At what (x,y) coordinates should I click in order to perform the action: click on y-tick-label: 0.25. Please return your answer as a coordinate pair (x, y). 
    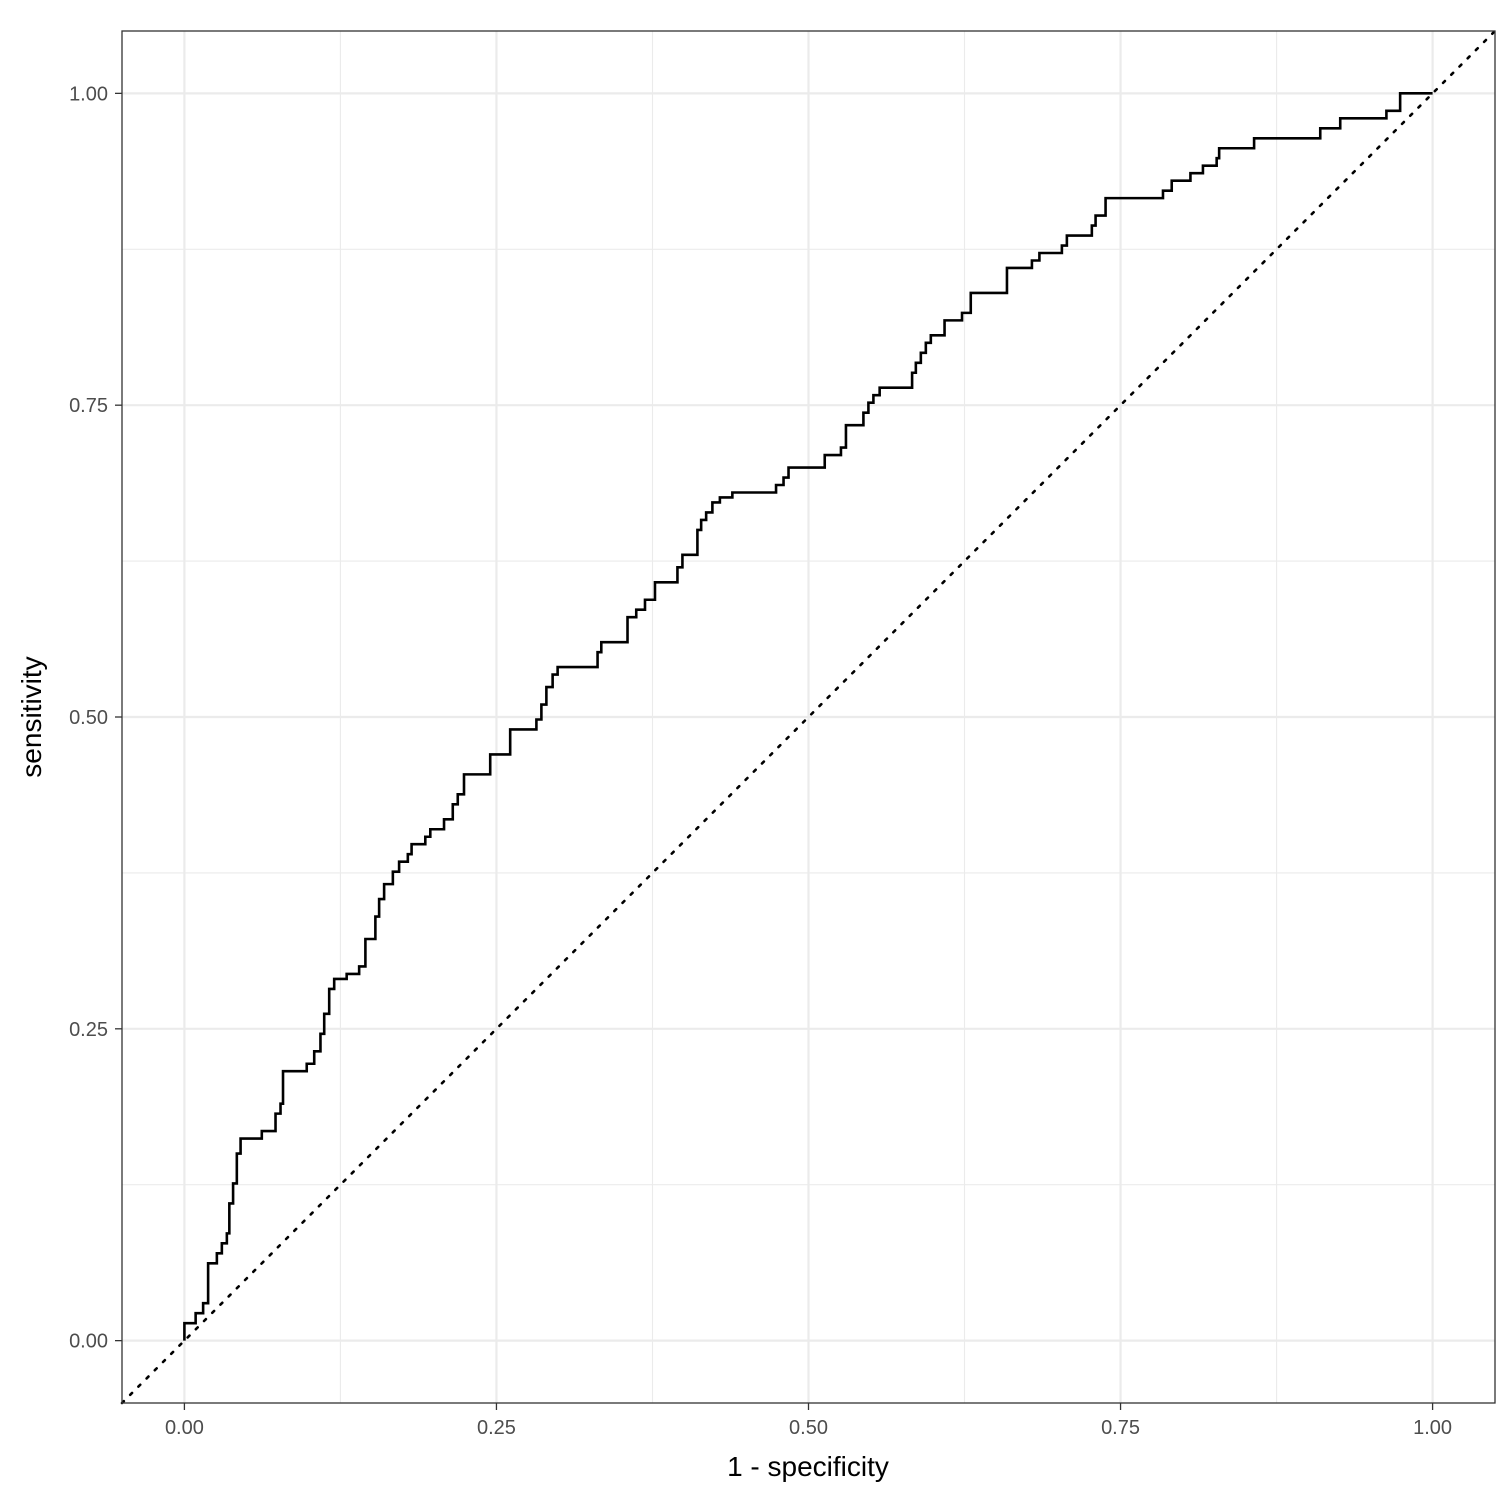
    Looking at the image, I should click on (88, 1030).